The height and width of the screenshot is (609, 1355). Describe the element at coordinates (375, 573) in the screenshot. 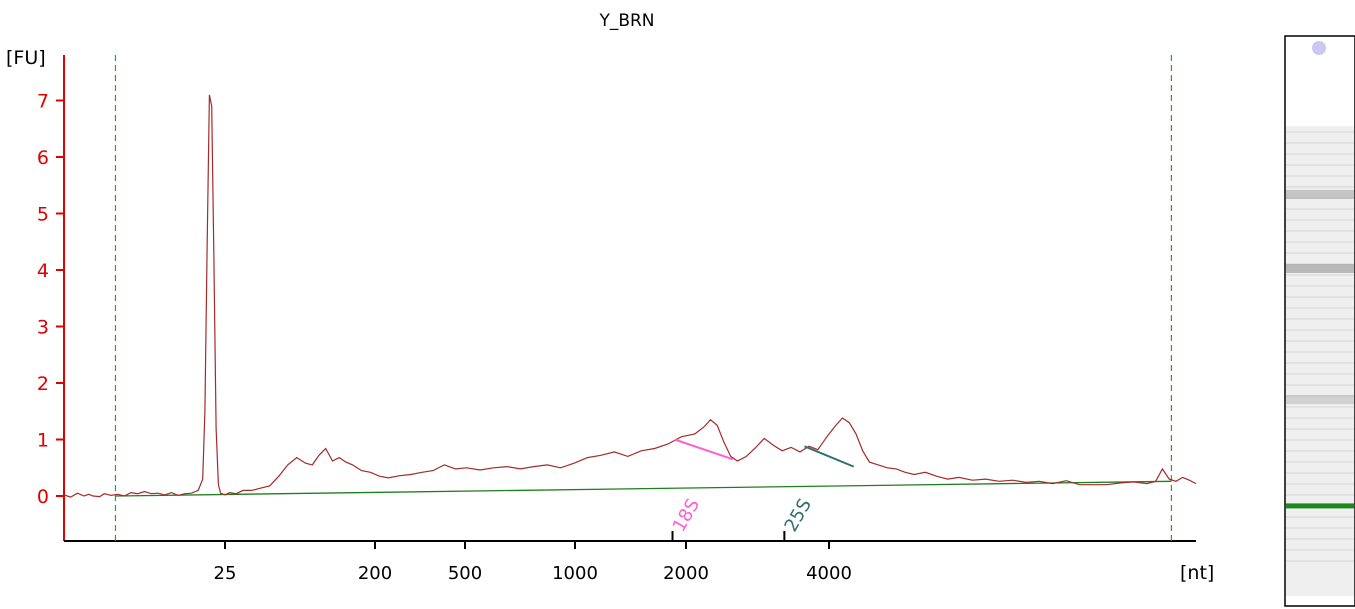

I see `x-tick-label: 200` at that location.